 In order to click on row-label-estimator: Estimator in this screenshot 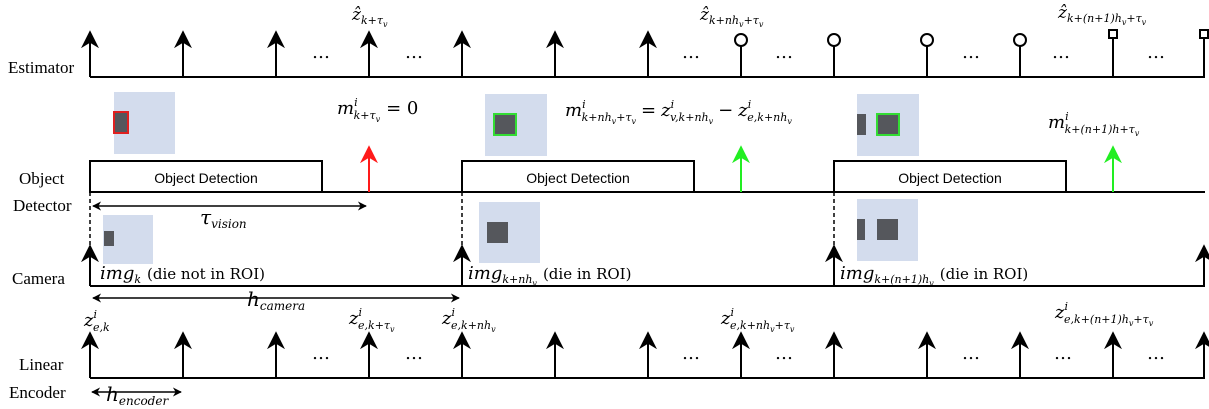, I will do `click(41, 67)`.